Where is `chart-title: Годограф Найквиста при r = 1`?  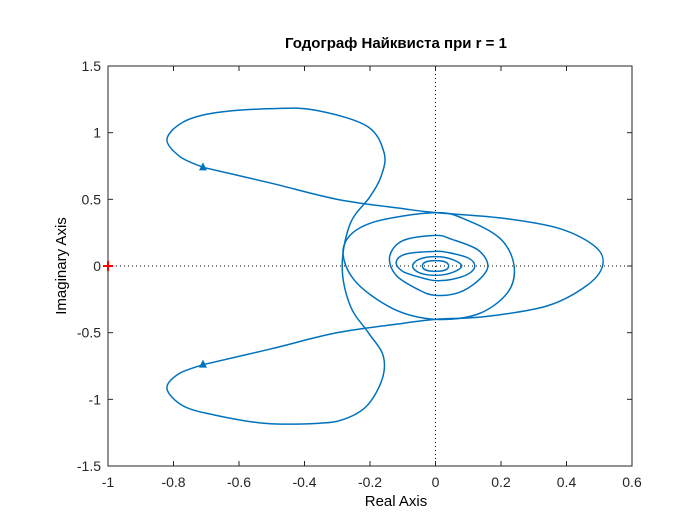 chart-title: Годограф Найквиста при r = 1 is located at coordinates (396, 43).